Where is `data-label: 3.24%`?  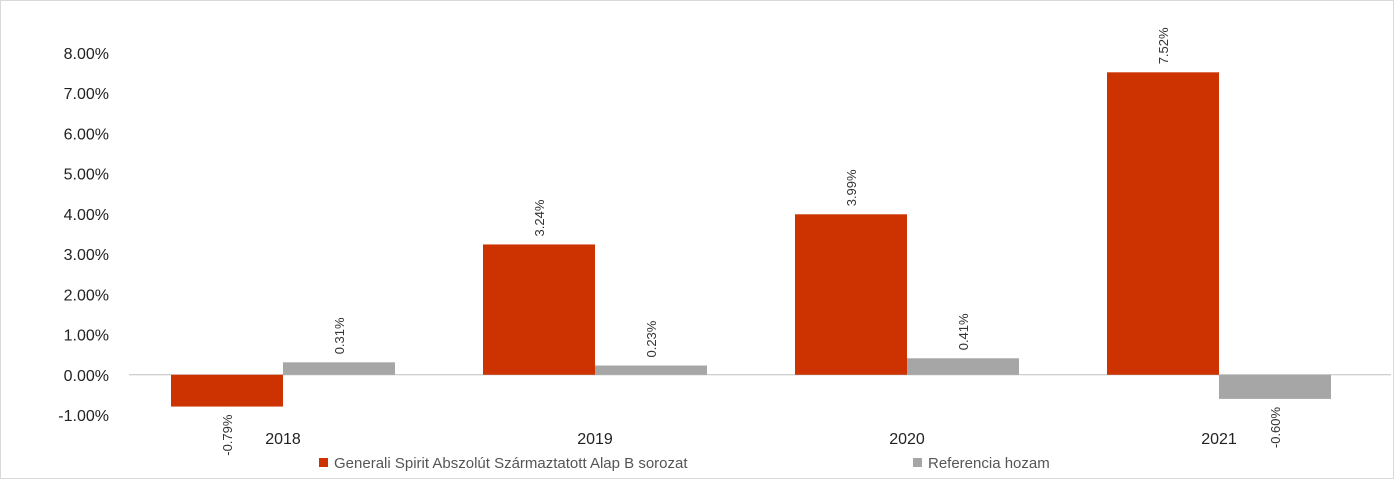
data-label: 3.24% is located at coordinates (539, 217).